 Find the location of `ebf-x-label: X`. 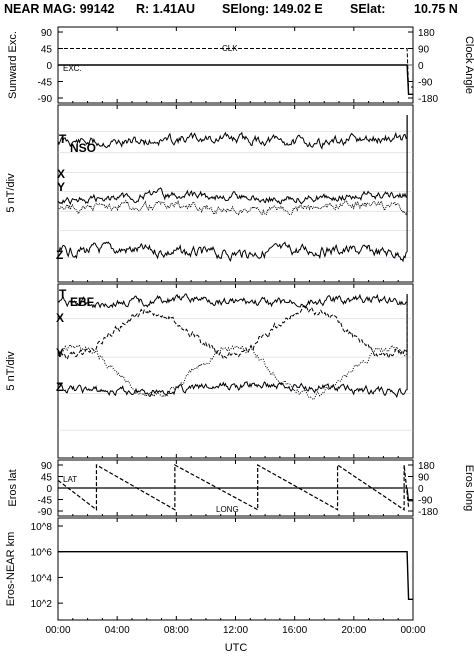

ebf-x-label: X is located at coordinates (60, 318).